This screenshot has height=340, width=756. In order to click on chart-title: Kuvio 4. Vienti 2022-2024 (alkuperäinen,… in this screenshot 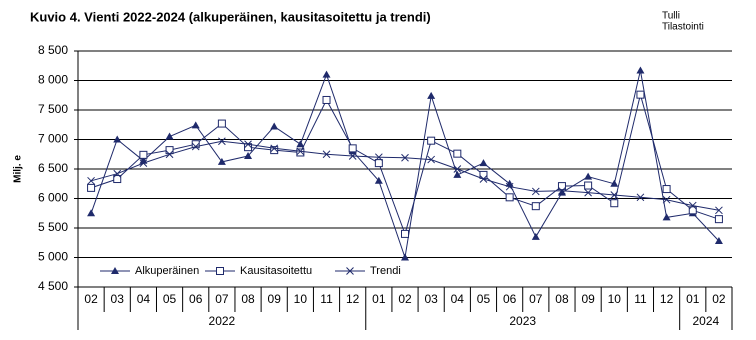, I will do `click(230, 16)`.